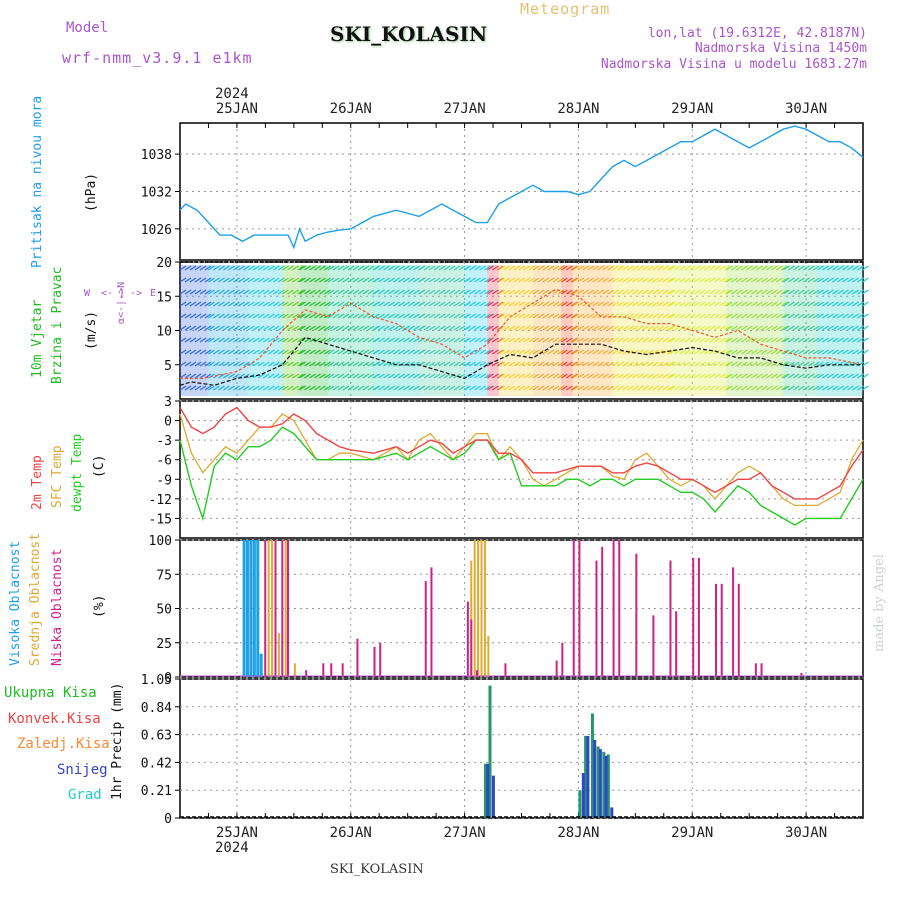 Image resolution: width=900 pixels, height=900 pixels. Describe the element at coordinates (50, 693) in the screenshot. I see `legend-total: Ukupna Kisa` at that location.